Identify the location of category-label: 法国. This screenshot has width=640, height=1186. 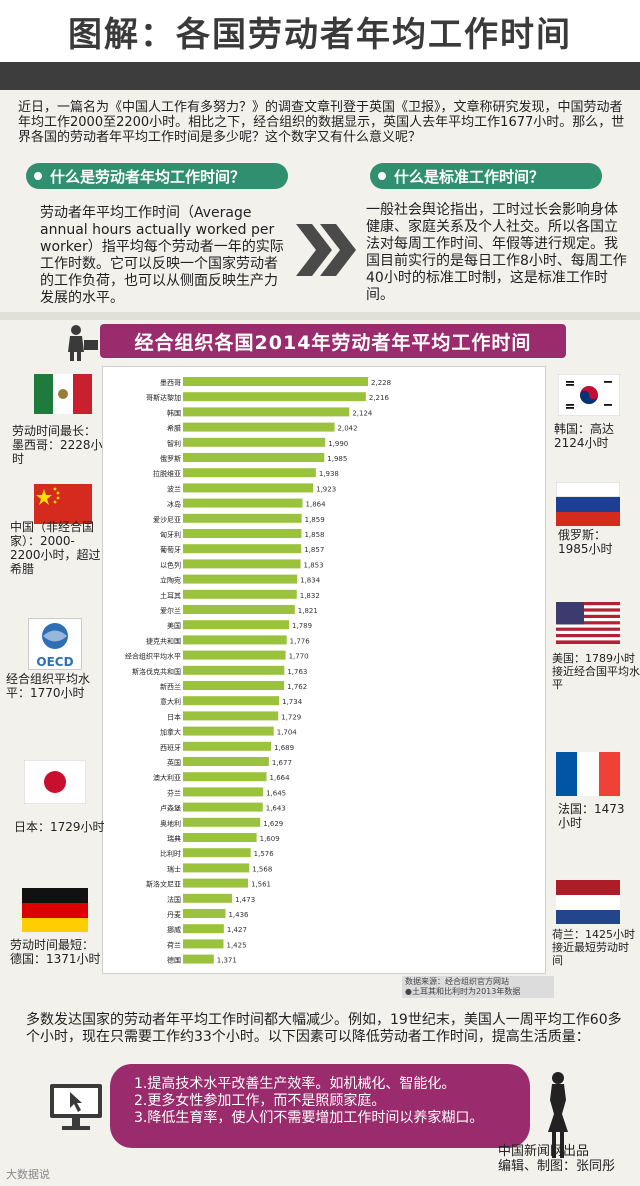
(174, 899).